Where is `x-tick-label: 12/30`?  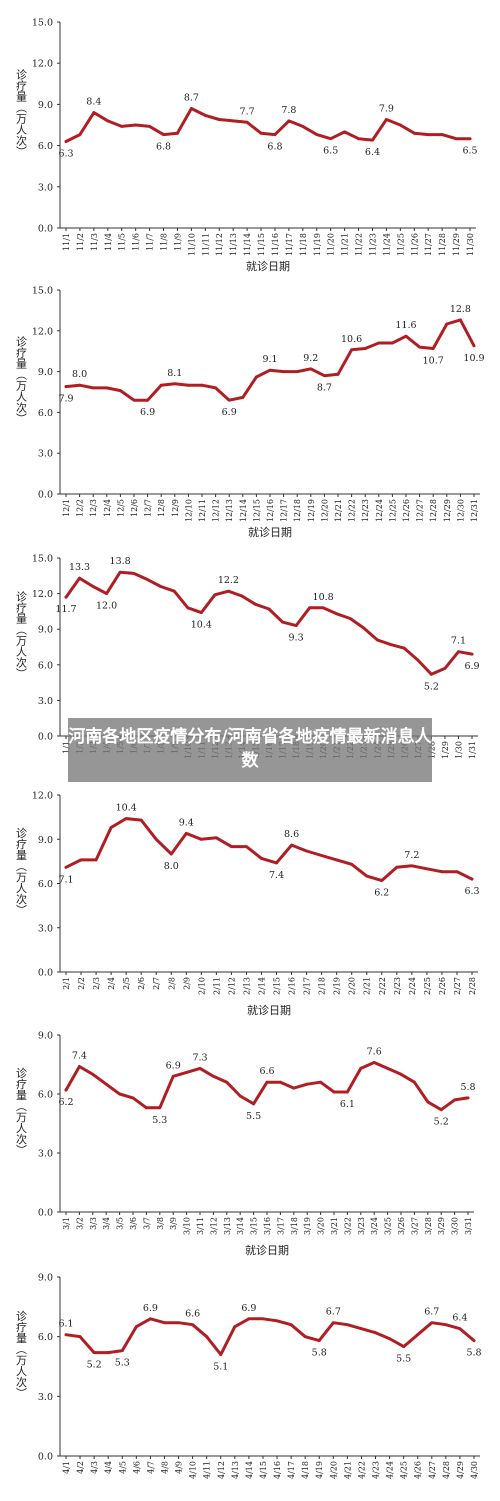
x-tick-label: 12/30 is located at coordinates (460, 510).